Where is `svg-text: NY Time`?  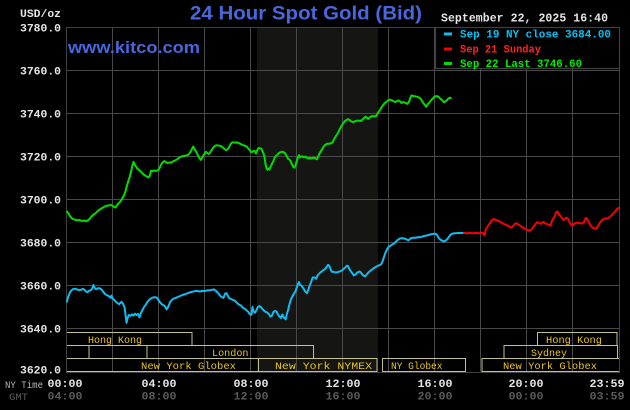 svg-text: NY Time is located at coordinates (24, 386).